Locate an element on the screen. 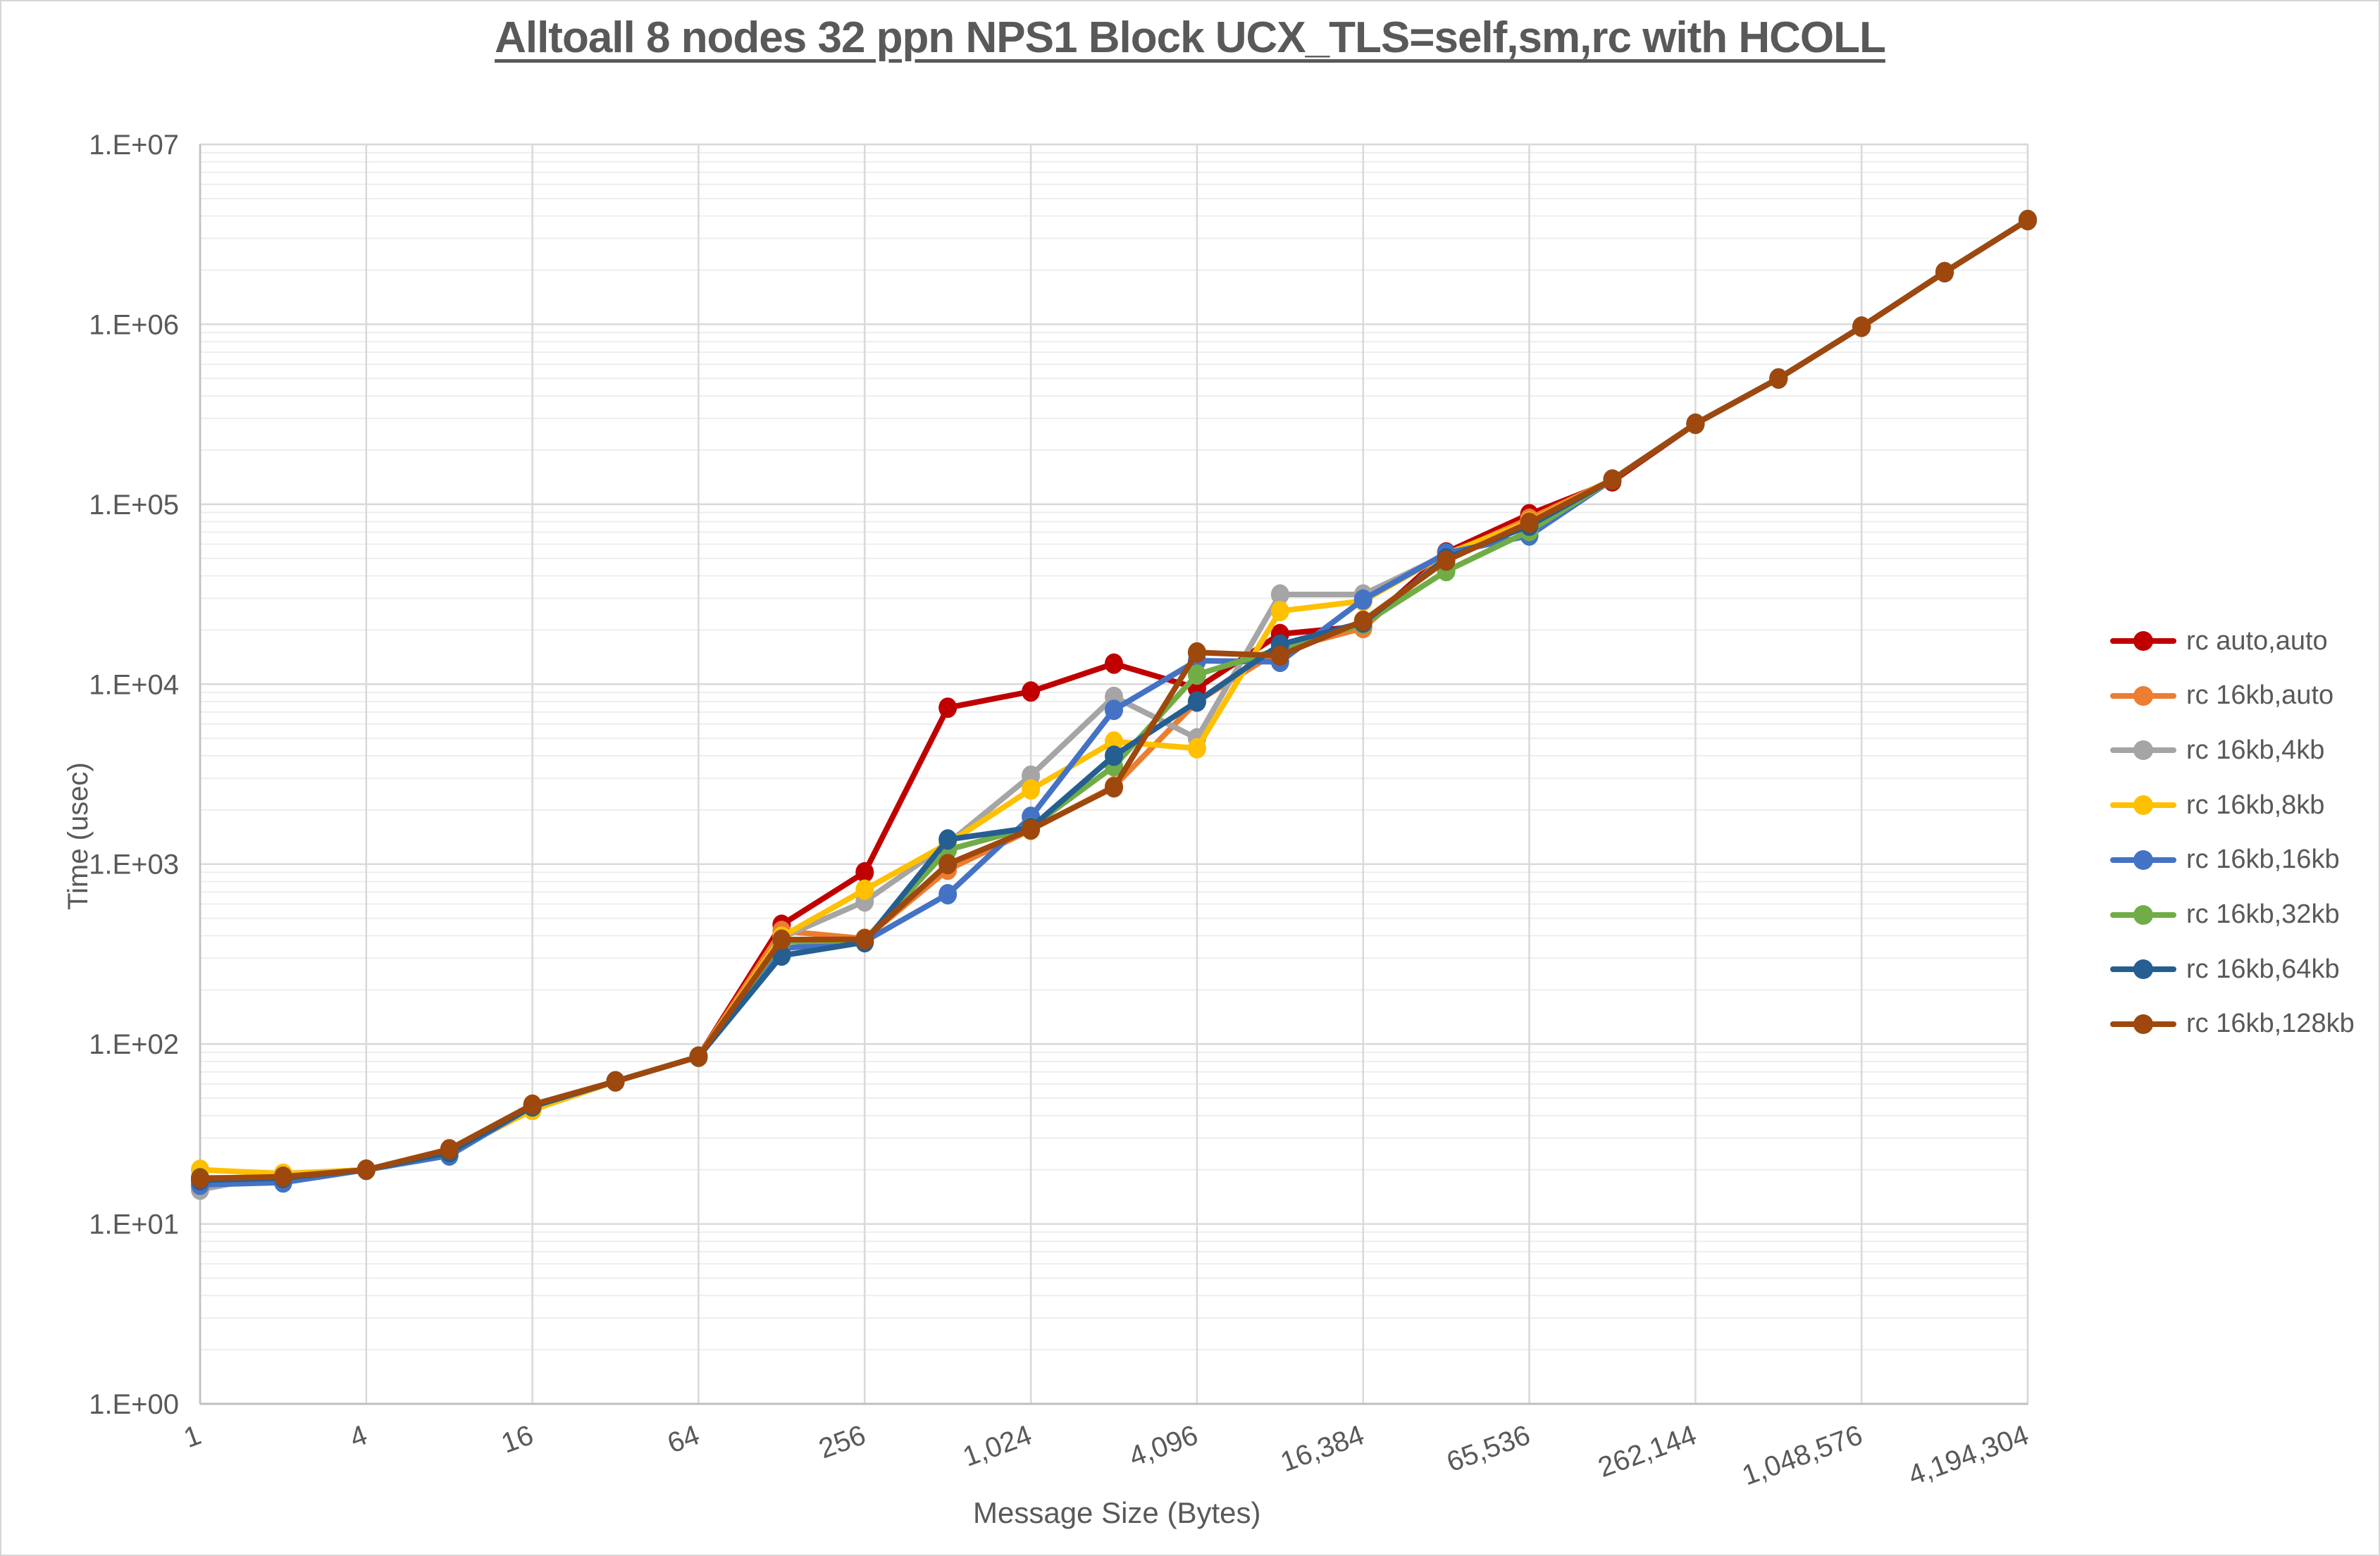 The width and height of the screenshot is (2380, 1556). x-tick-label-65-536: 65,536 is located at coordinates (1489, 1448).